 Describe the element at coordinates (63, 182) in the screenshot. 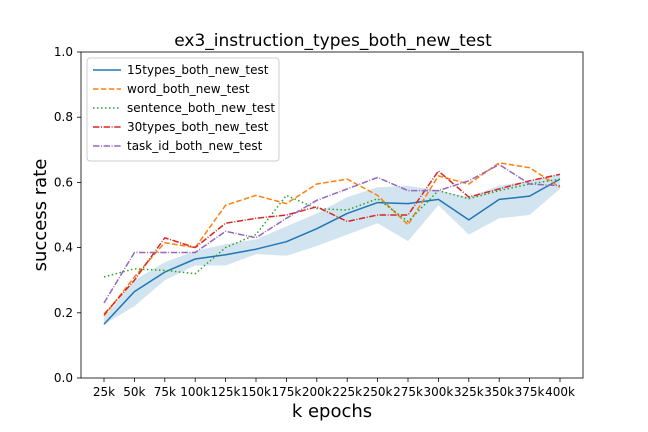

I see `y-tick-label: 0.6` at that location.